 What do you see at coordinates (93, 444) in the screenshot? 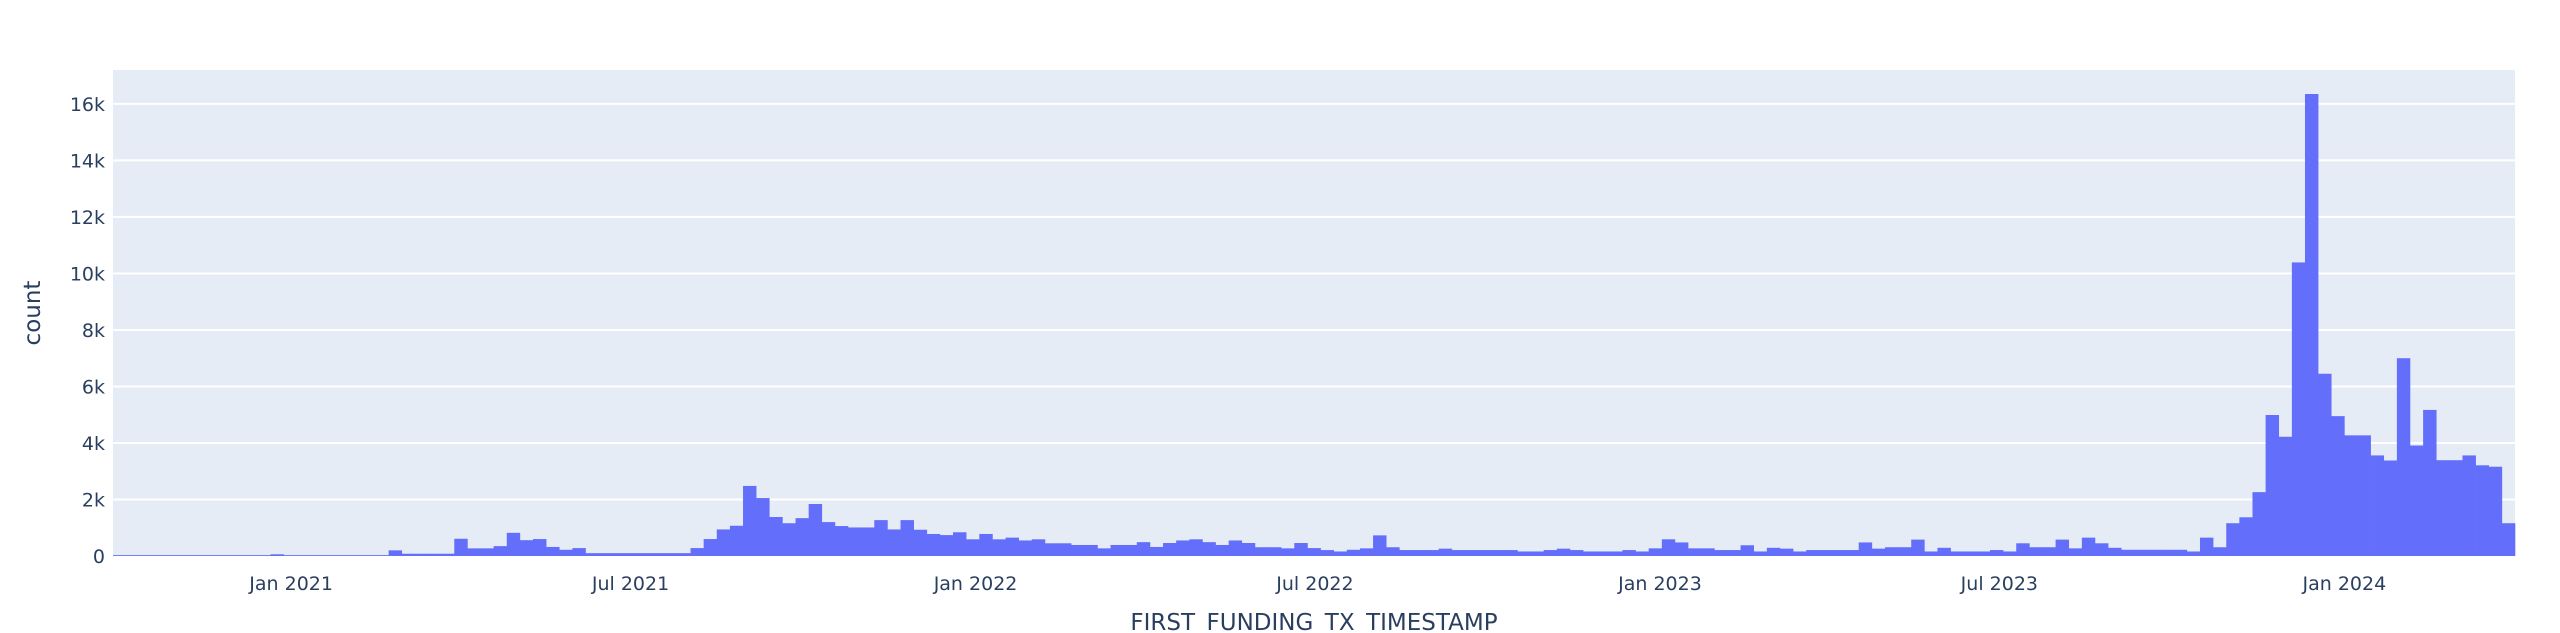
I see `y-tick-label: 4k` at bounding box center [93, 444].